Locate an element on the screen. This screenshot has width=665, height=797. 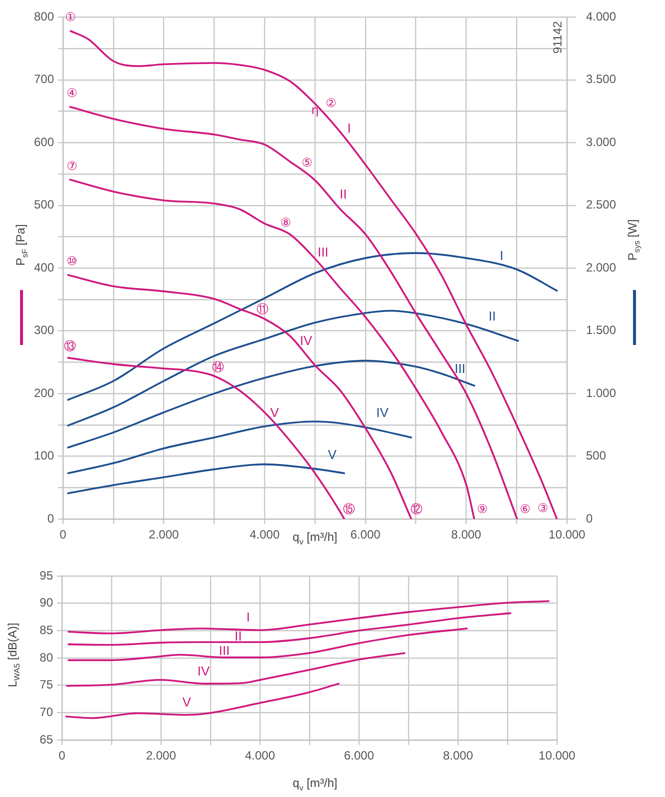
y2-tick-label: 3.500 is located at coordinates (601, 79).